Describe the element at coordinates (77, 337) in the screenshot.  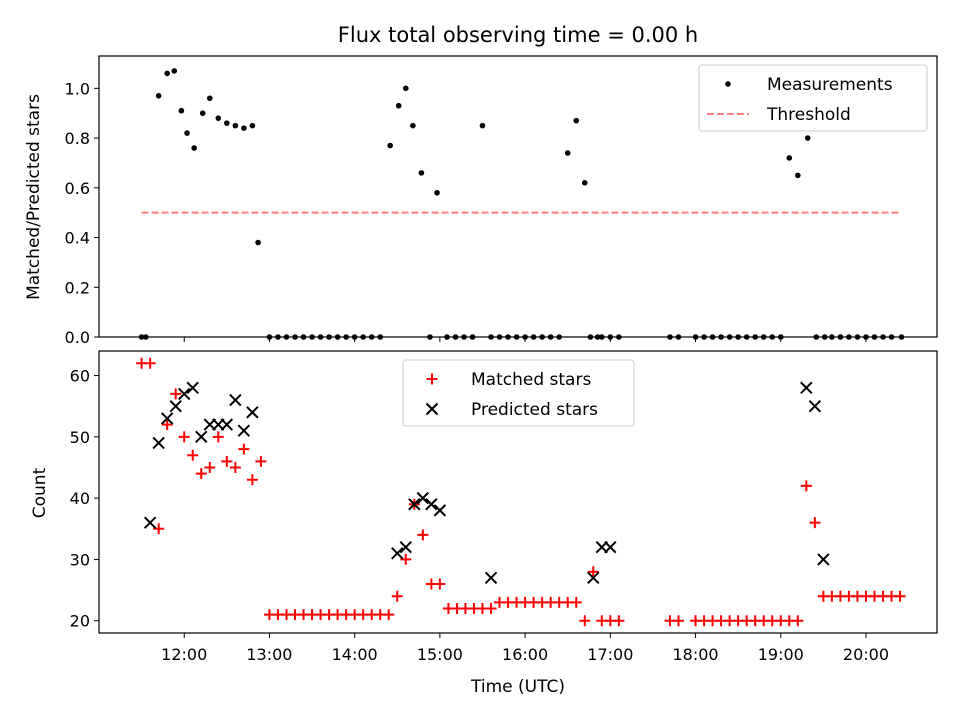
I see `y-tick-label: 0.0` at that location.